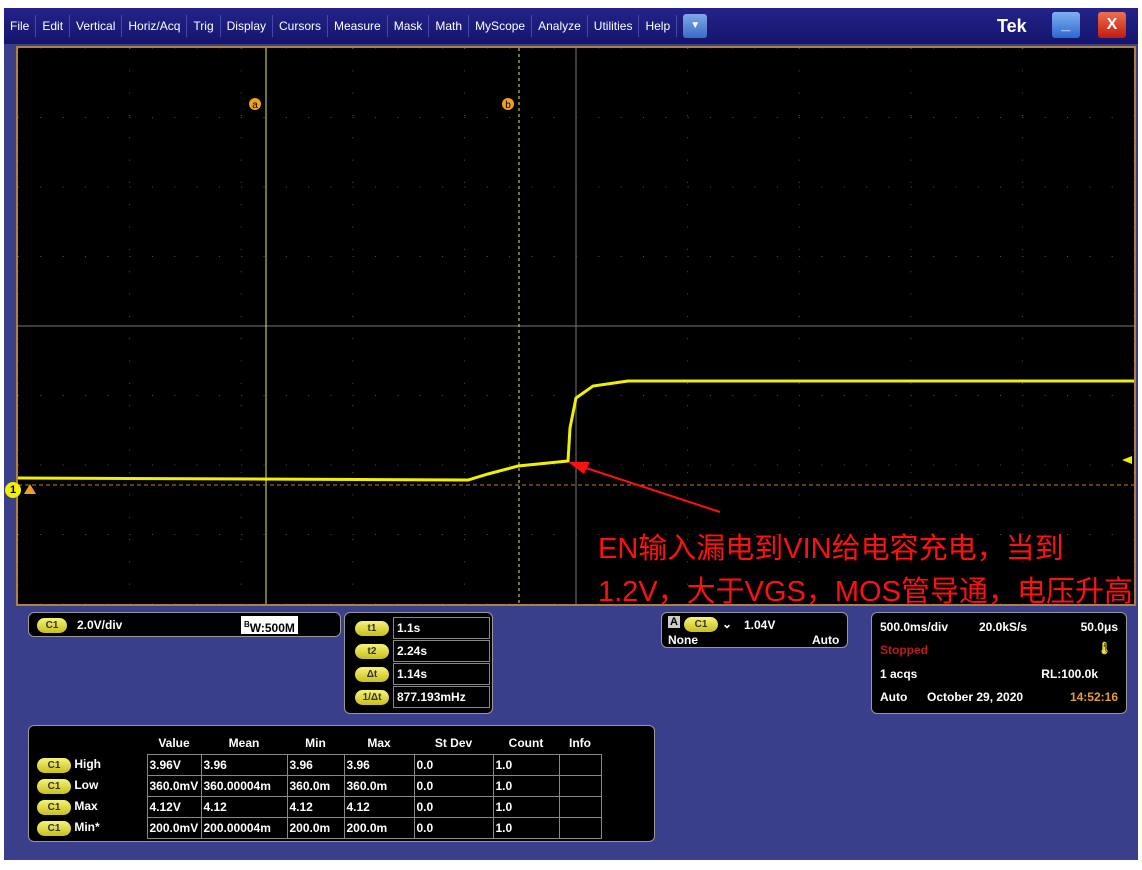 This screenshot has height=870, width=1142. Describe the element at coordinates (1069, 674) in the screenshot. I see `record-length: RL:100.0k` at that location.